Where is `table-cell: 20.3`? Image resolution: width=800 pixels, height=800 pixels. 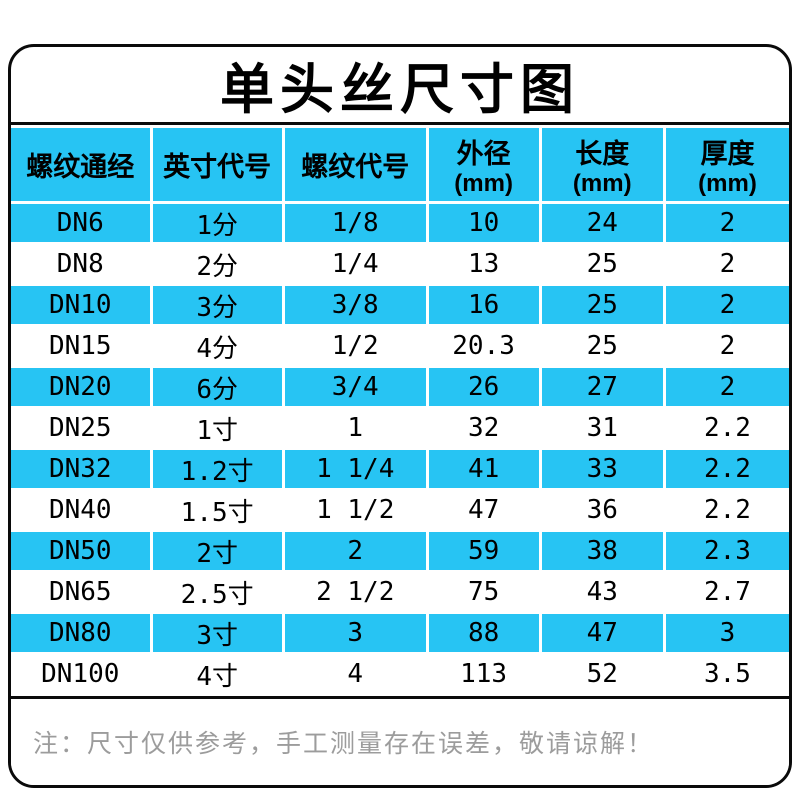
table-cell: 20.3 is located at coordinates (483, 346).